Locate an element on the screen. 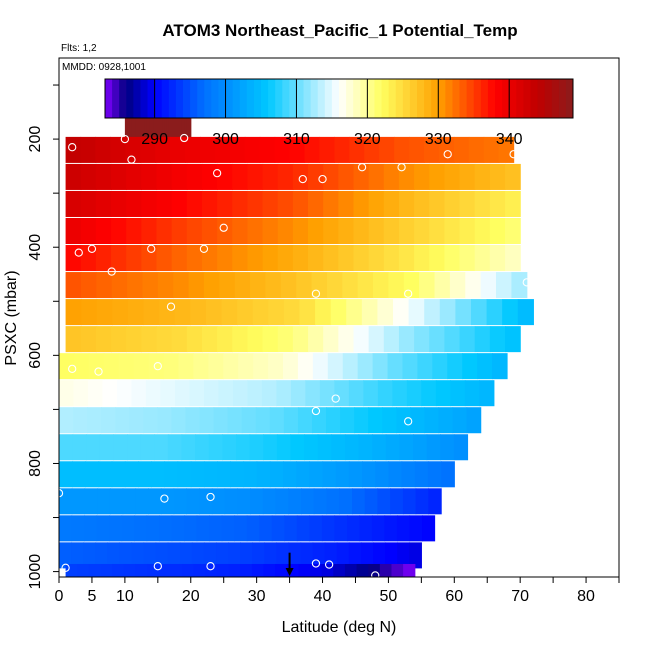 This screenshot has width=650, height=650. colorbar-tick-label: 310 is located at coordinates (296, 139).